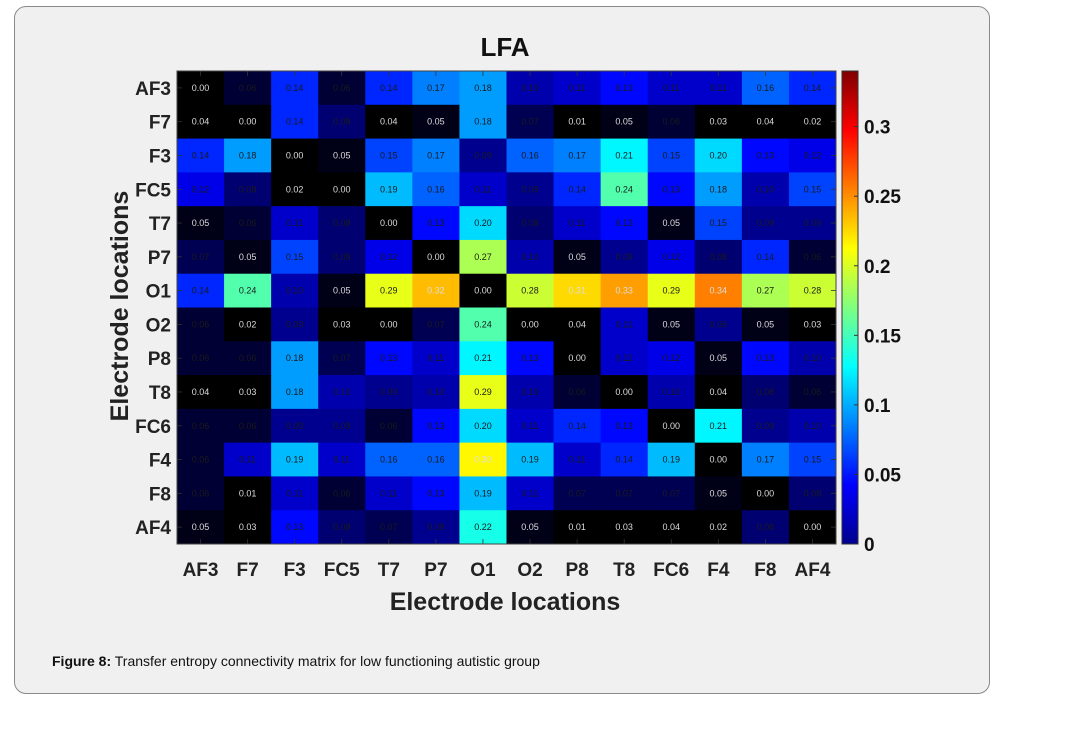  Describe the element at coordinates (483, 527) in the screenshot. I see `cell-value-label: 0.22` at that location.